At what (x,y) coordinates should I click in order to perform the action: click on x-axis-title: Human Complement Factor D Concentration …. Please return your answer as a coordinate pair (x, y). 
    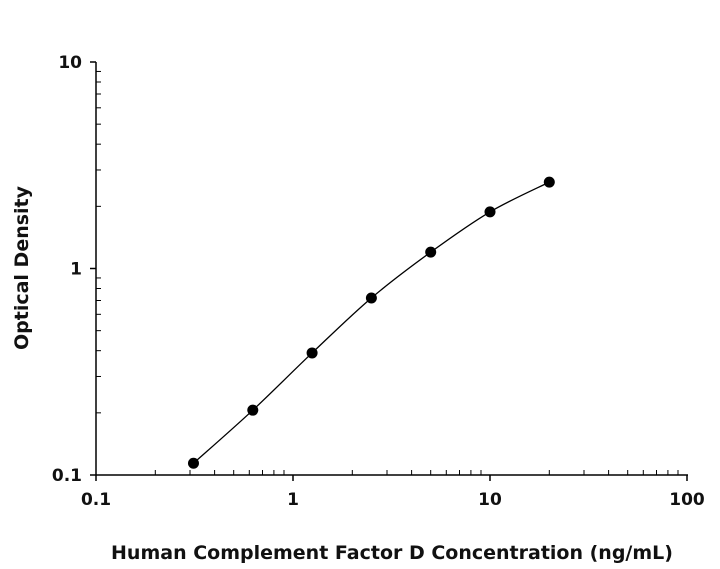
    Looking at the image, I should click on (392, 553).